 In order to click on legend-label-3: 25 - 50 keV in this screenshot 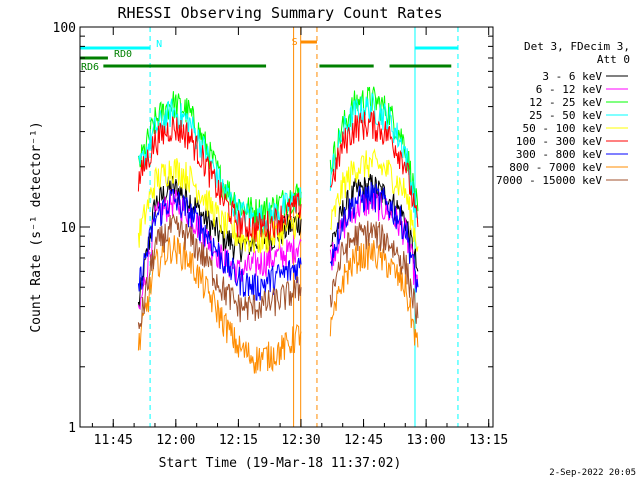, I will do `click(565, 115)`.